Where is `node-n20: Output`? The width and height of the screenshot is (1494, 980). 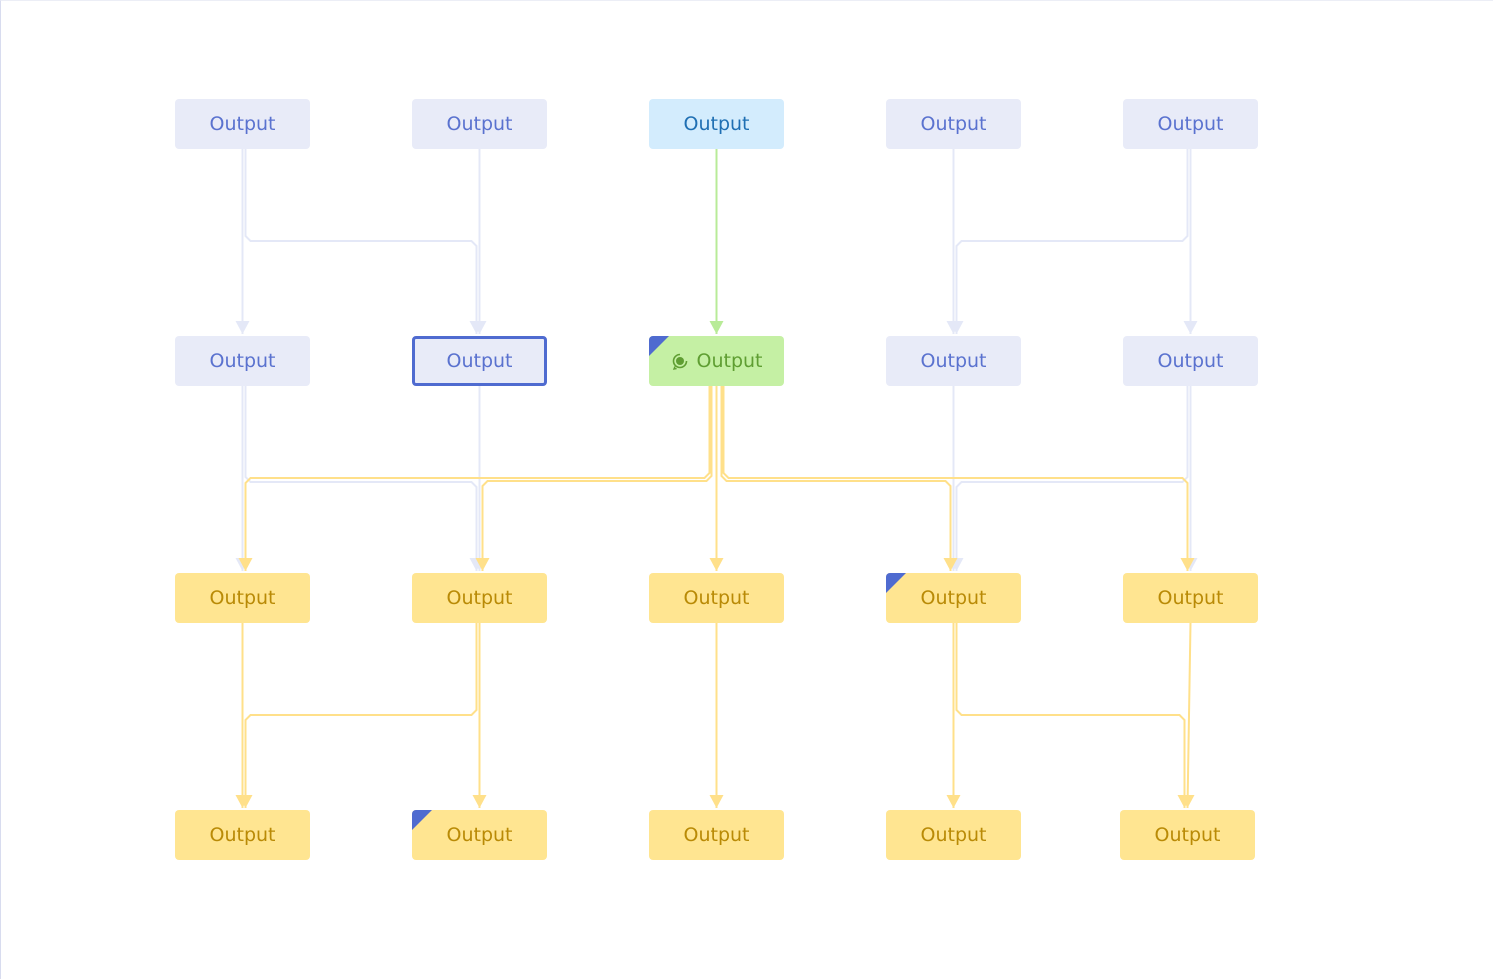 node-n20: Output is located at coordinates (242, 598).